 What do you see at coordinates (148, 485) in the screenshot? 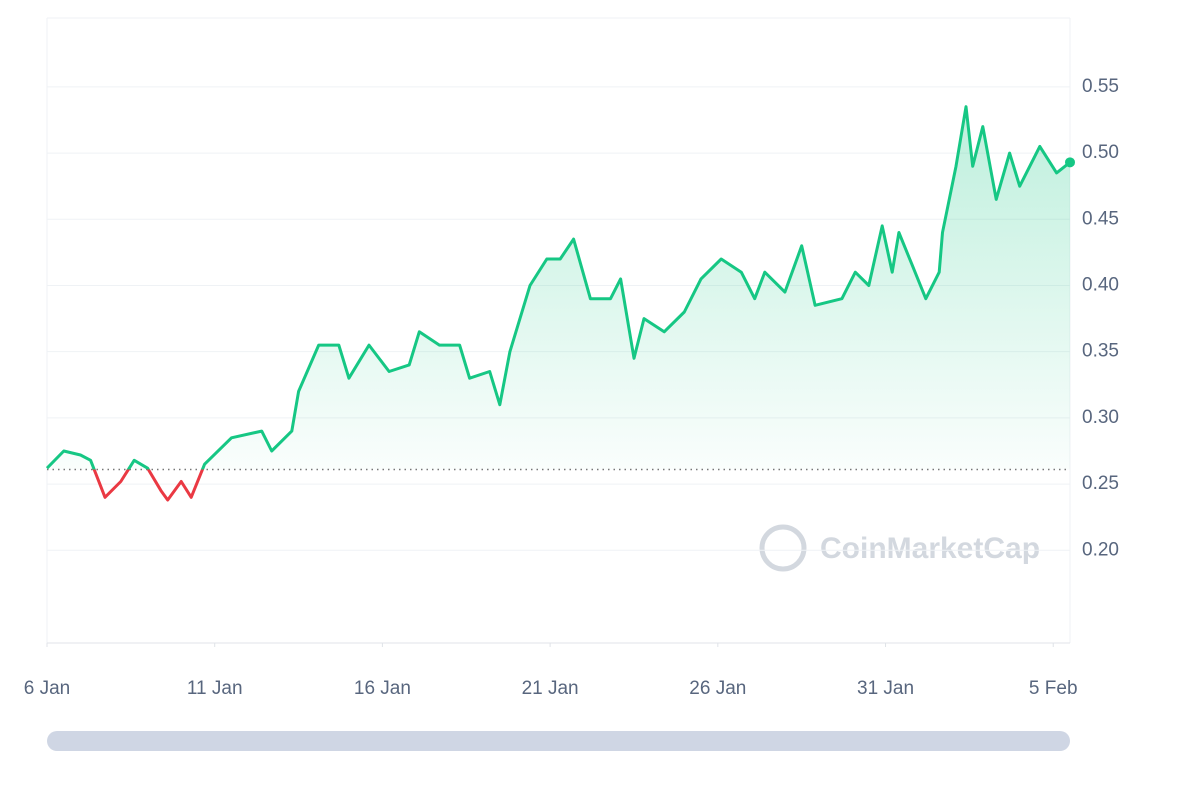
I see `price-line-down` at bounding box center [148, 485].